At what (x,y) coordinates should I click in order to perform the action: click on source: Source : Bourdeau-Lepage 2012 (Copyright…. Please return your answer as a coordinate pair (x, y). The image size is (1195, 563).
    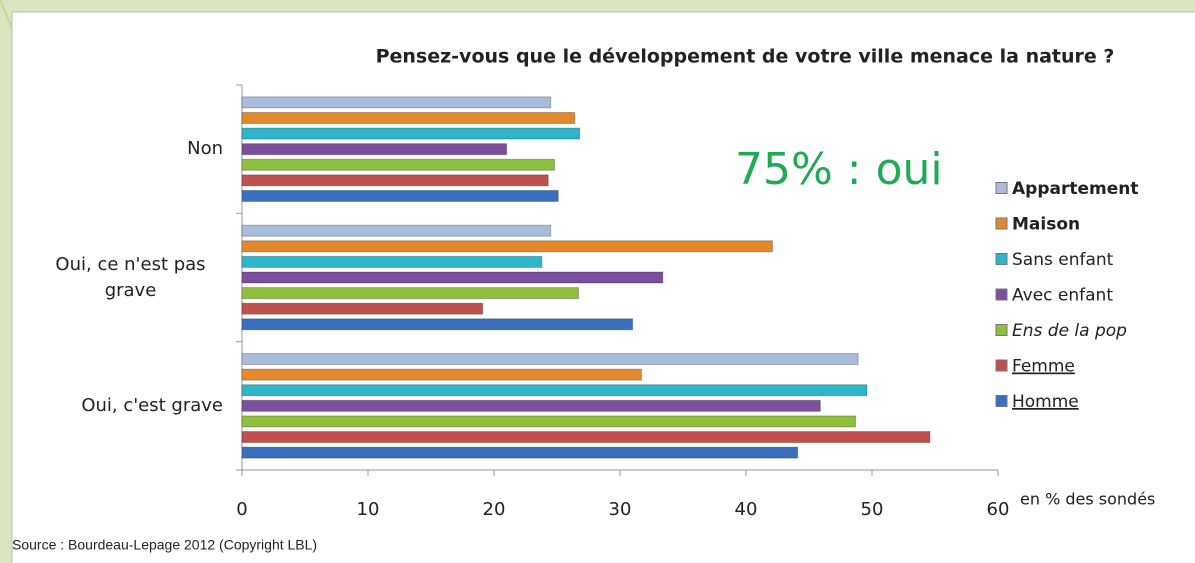
    Looking at the image, I should click on (164, 545).